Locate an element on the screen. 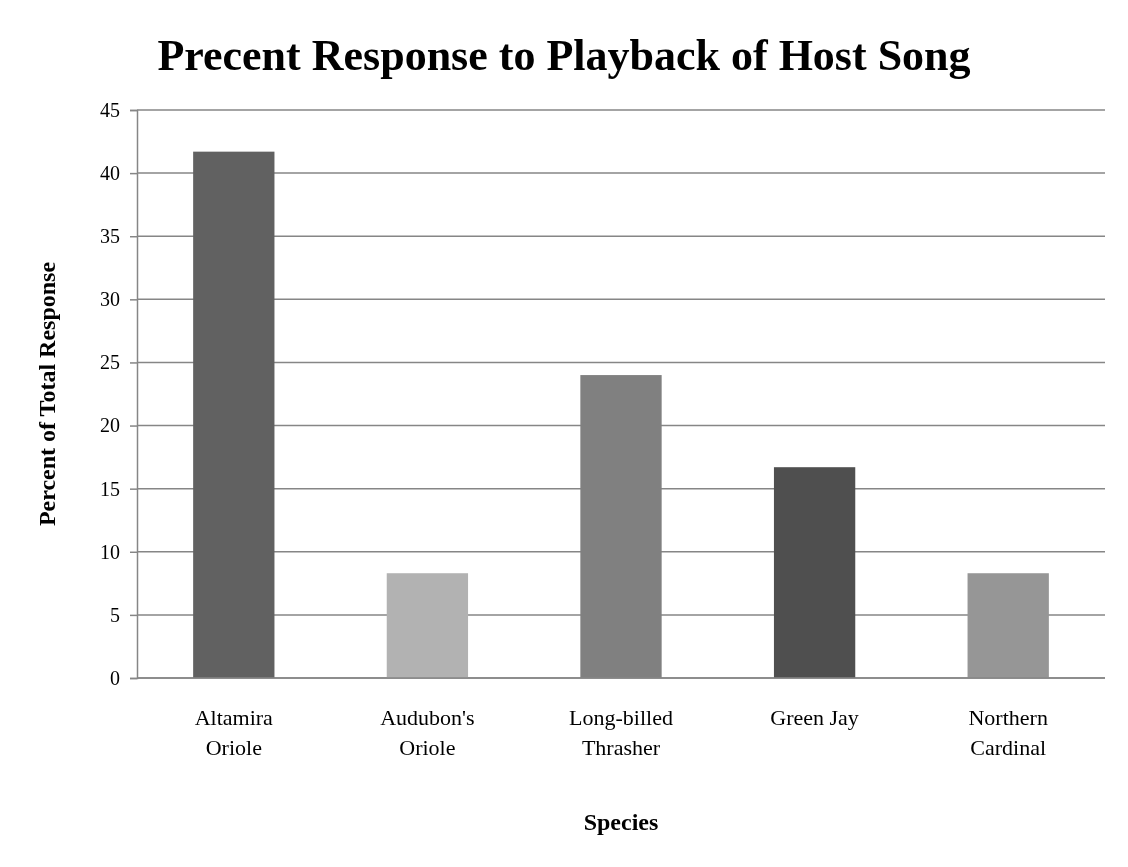 The height and width of the screenshot is (867, 1128). x-tick-label: Northern Cardinal is located at coordinates (1008, 732).